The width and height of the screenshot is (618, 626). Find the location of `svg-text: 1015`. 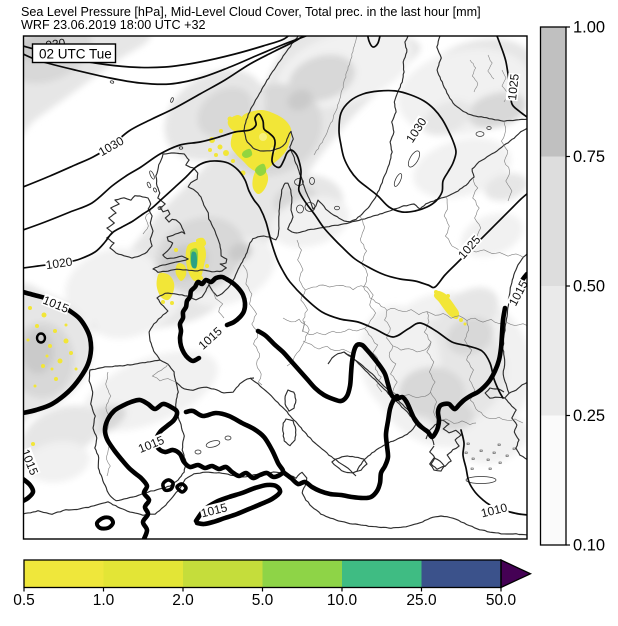

svg-text: 1015 is located at coordinates (214, 510).